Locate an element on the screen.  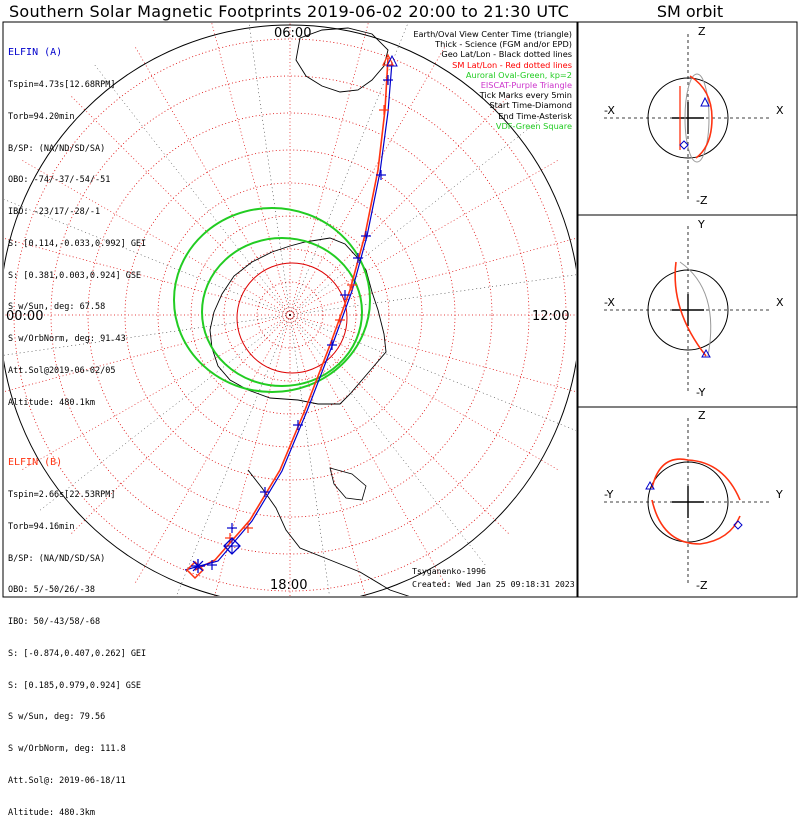
elfin-b-line: Att.Sol@: 2019-06-18/11 is located at coordinates (67, 781).